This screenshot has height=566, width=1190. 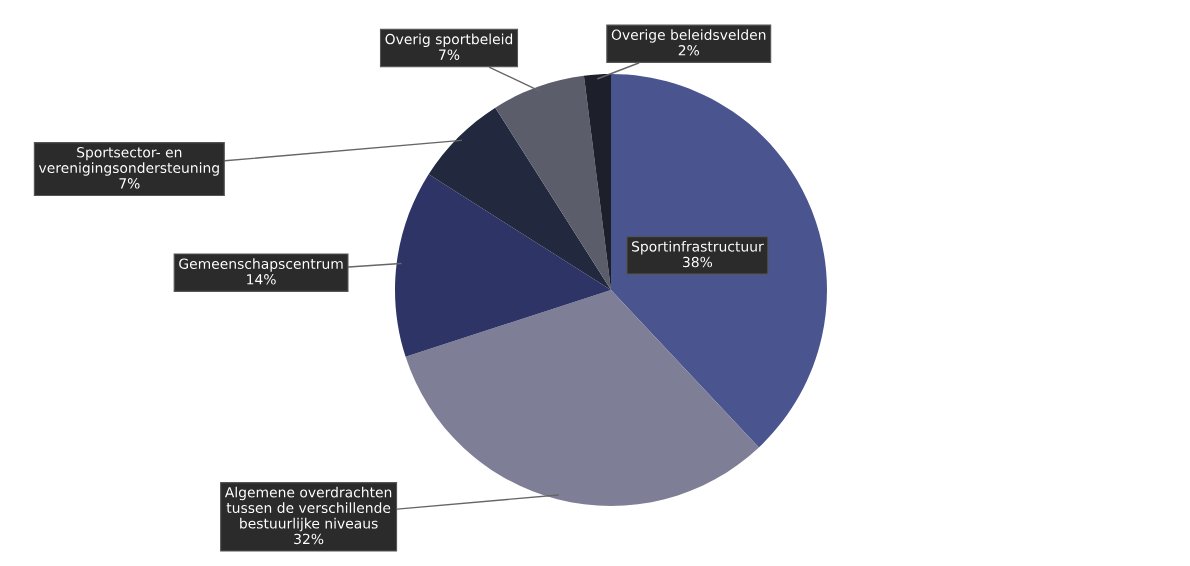 I want to click on slice-label: Overige beleidsvelden, so click(x=688, y=36).